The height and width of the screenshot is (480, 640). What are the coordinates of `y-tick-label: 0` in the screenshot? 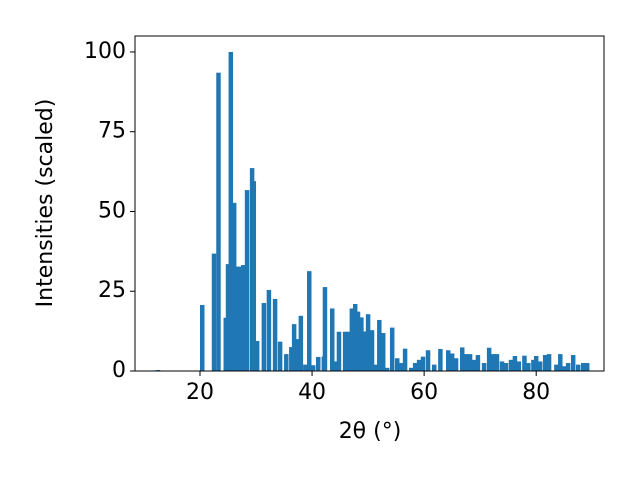 It's located at (119, 370).